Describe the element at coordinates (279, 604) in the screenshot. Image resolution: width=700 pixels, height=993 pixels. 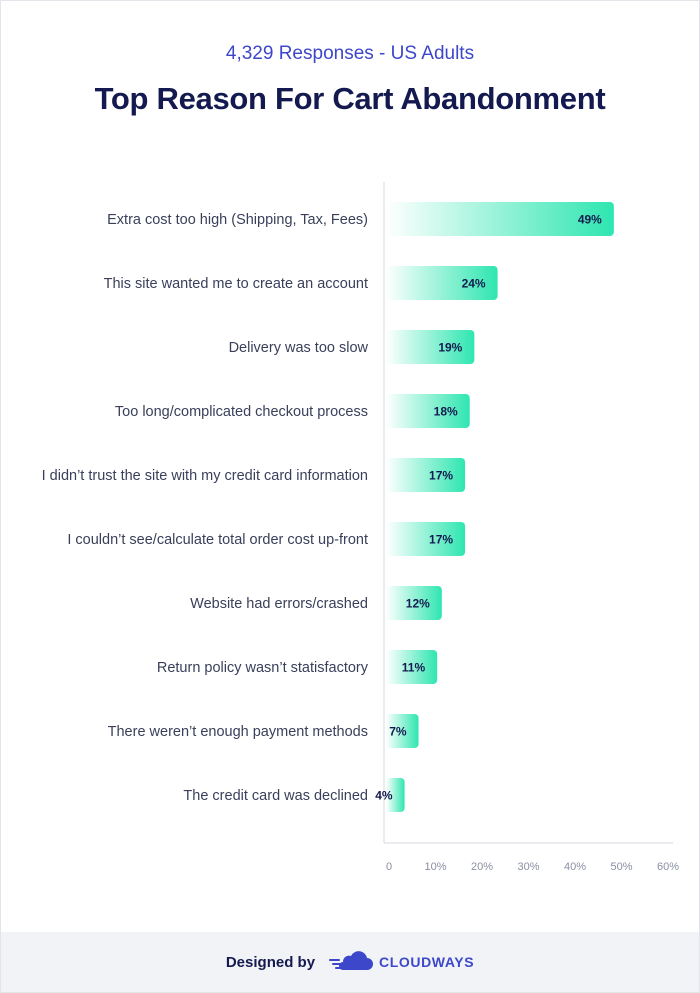
I see `category-label: Website had errors/crashed` at that location.